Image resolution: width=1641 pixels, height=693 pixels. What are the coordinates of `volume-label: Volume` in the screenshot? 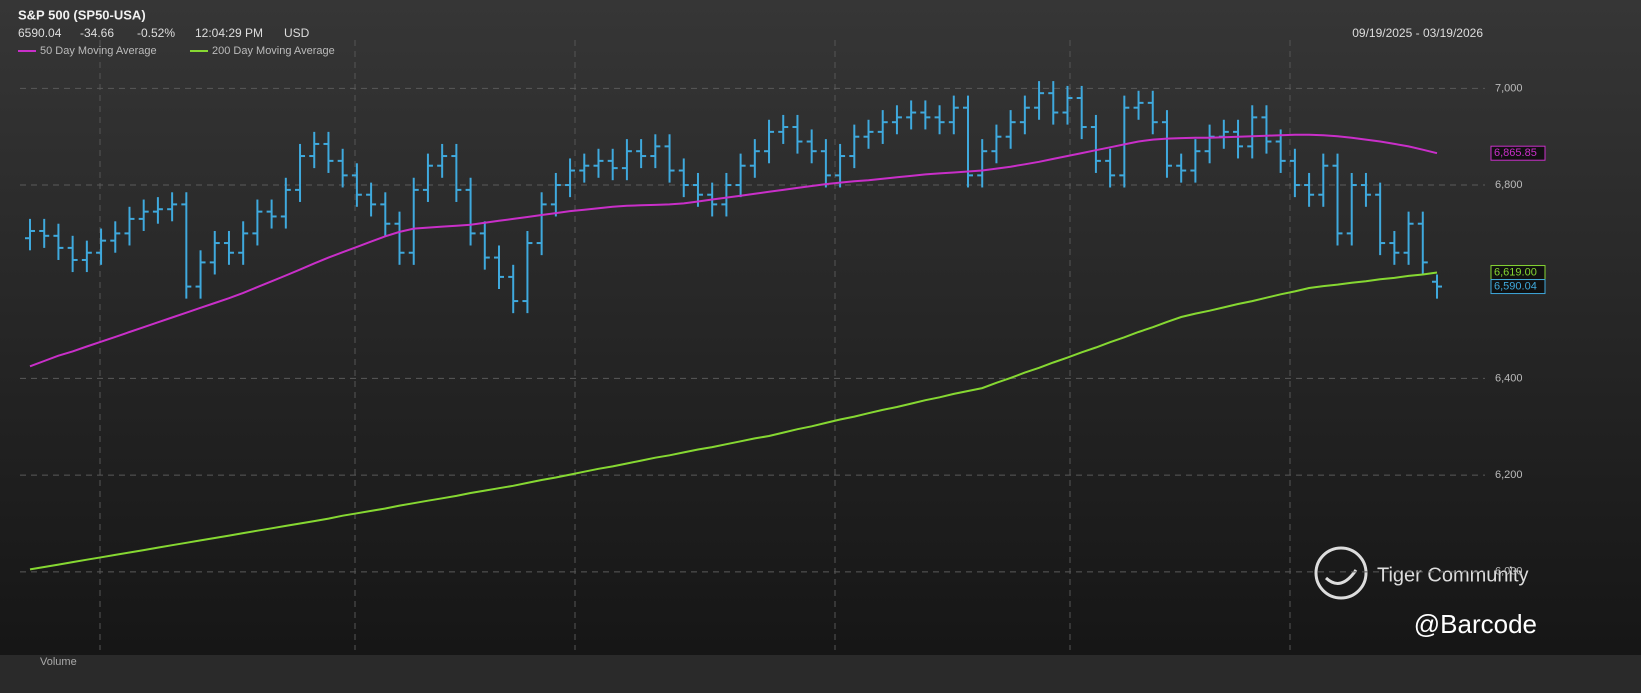 It's located at (58, 662).